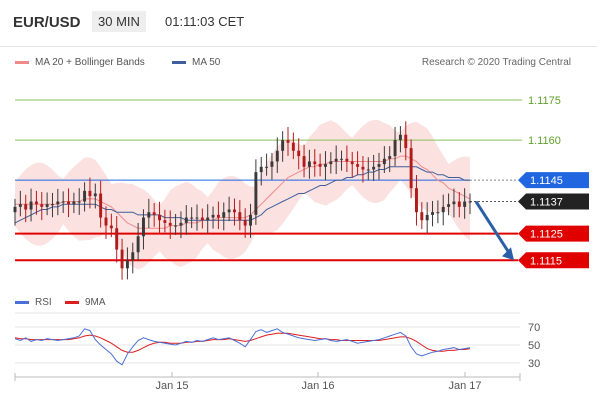 The height and width of the screenshot is (410, 597). I want to click on legend-rsi: RSI, so click(33, 302).